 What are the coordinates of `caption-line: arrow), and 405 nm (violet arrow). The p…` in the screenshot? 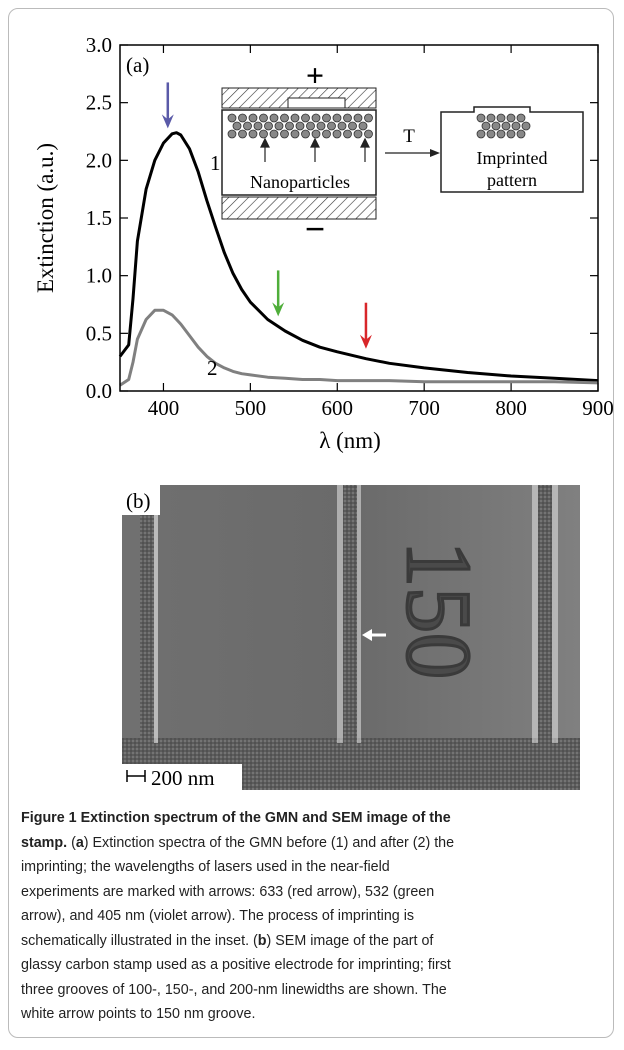 It's located at (237, 916).